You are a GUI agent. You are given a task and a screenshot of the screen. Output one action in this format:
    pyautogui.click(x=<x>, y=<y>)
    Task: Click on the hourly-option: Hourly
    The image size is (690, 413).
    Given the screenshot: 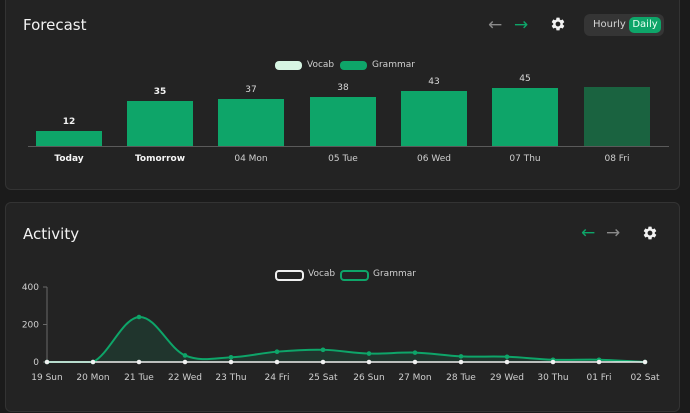 What is the action you would take?
    pyautogui.click(x=609, y=24)
    